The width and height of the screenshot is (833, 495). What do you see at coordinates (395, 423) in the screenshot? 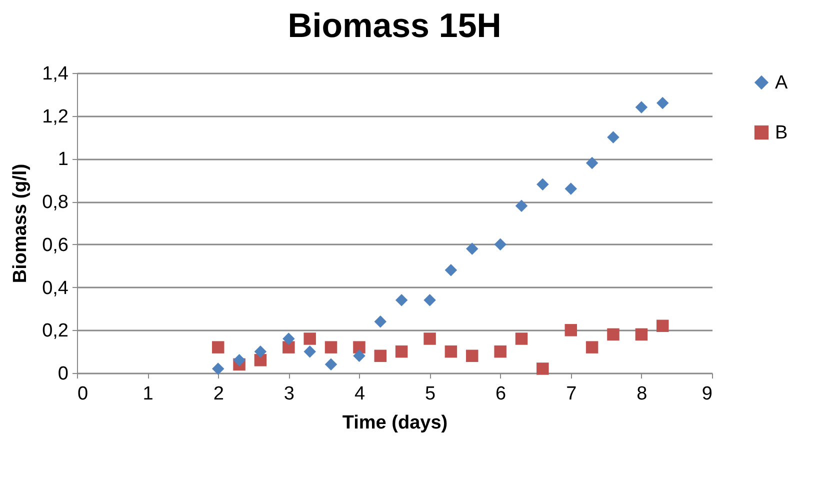
I see `x-axis-title: Time (days)` at bounding box center [395, 423].